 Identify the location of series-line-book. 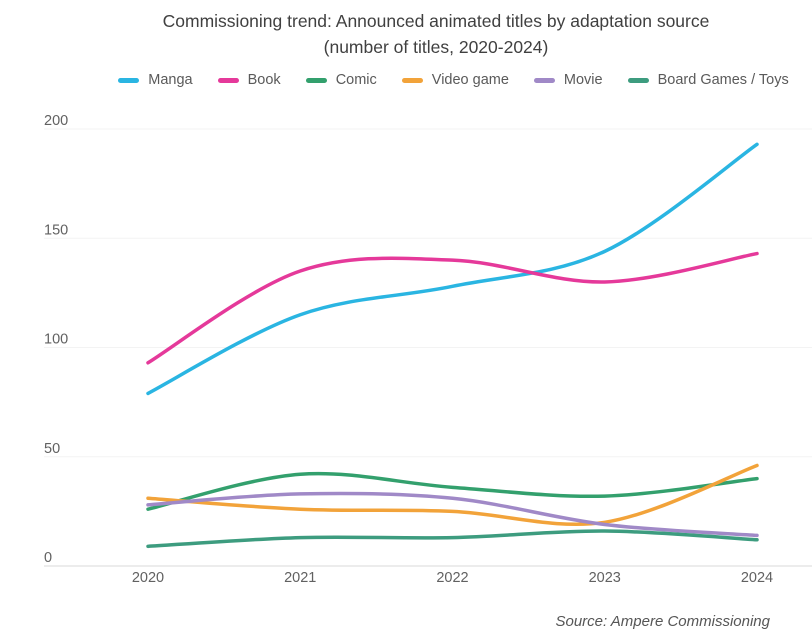
(452, 308).